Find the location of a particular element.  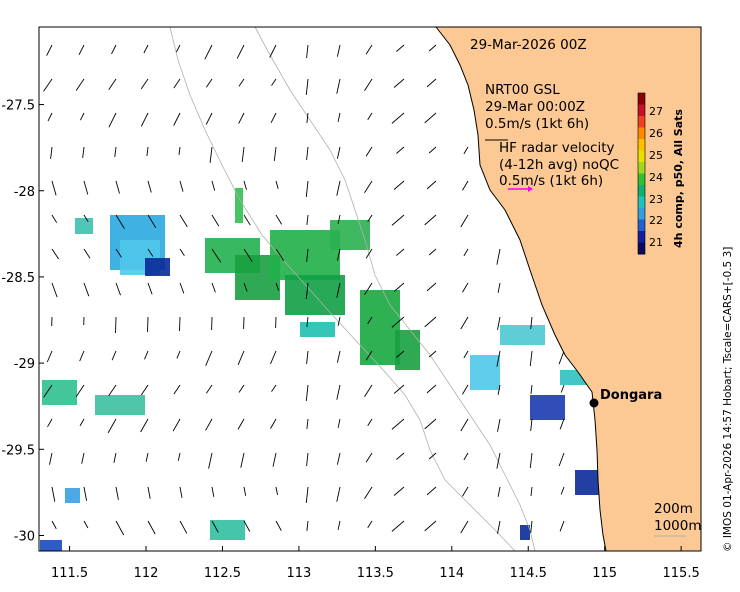

x-tick-label: 113 is located at coordinates (298, 573).